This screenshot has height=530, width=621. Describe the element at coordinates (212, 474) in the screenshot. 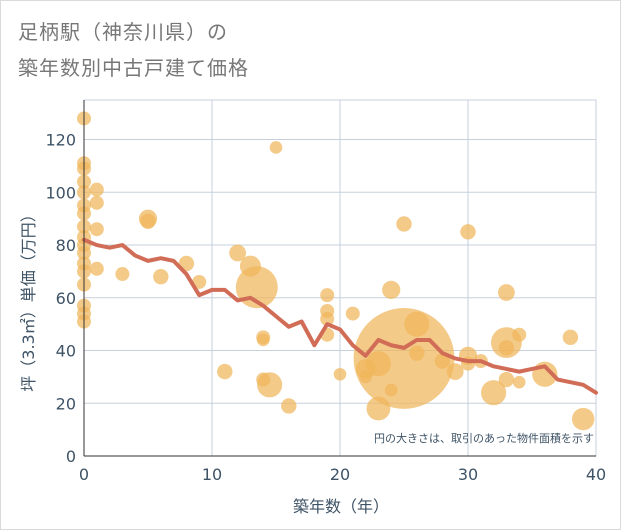

I see `x-tick-label: 10` at that location.